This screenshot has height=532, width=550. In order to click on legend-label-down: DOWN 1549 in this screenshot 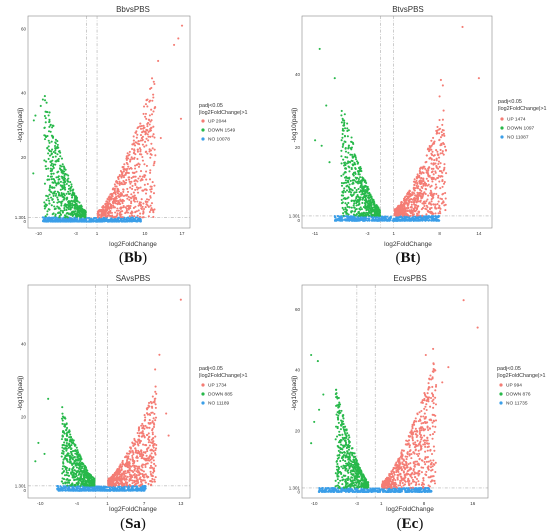, I will do `click(222, 131)`.